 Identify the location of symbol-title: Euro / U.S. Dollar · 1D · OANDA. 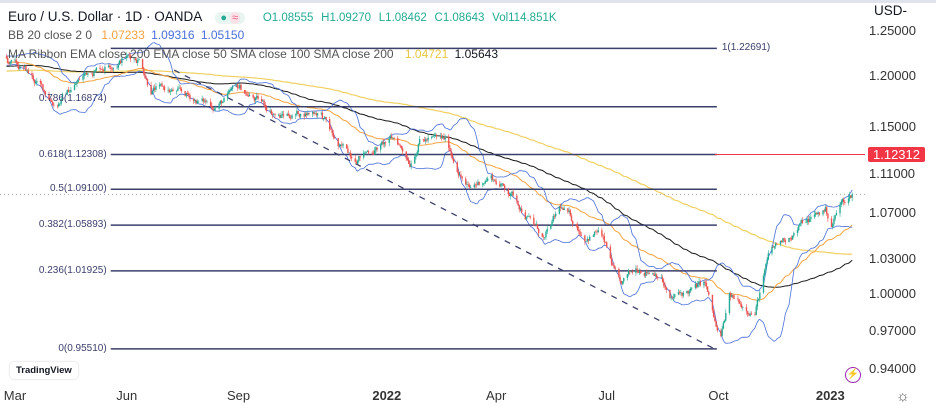
(105, 16).